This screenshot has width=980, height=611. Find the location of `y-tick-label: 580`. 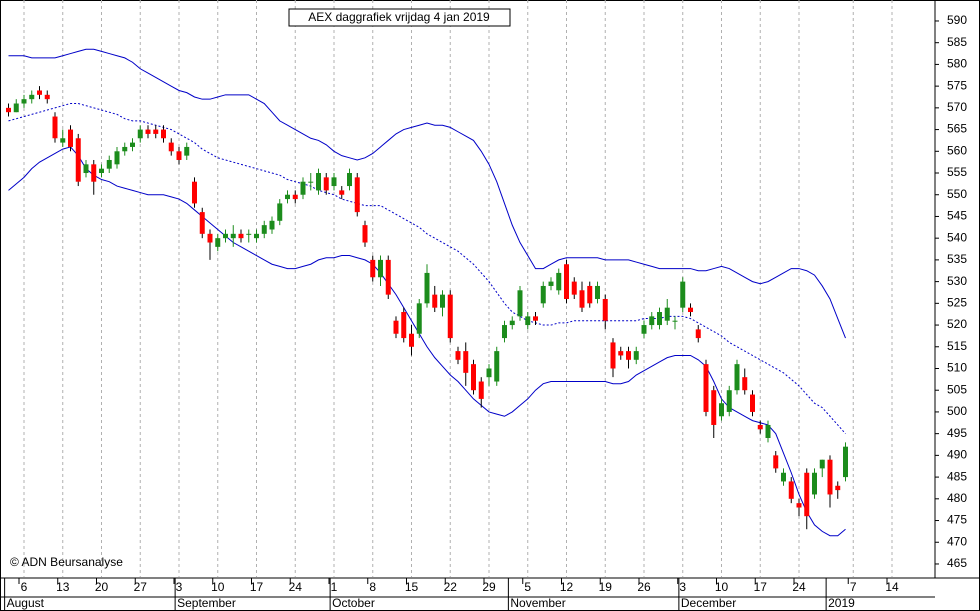

y-tick-label: 580 is located at coordinates (957, 64).